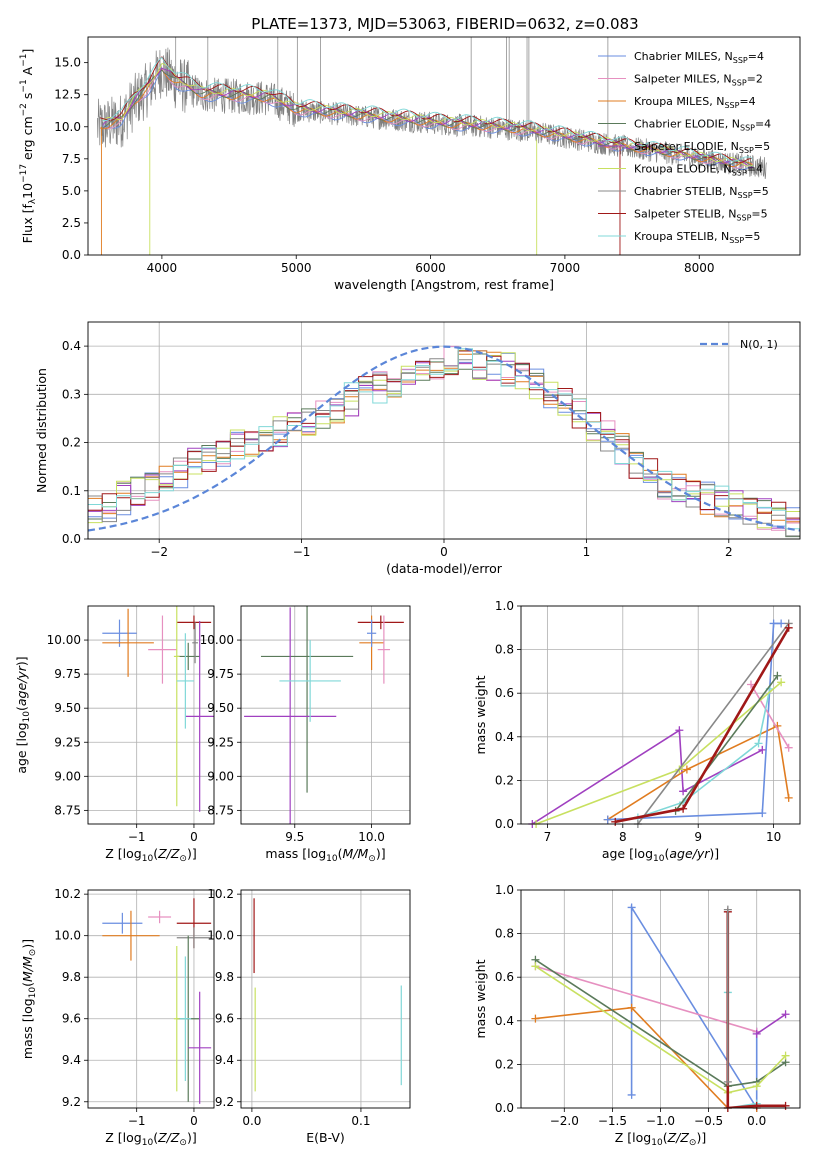 Image resolution: width=819 pixels, height=1170 pixels. I want to click on panel-age_vs_mass, so click(323, 717).